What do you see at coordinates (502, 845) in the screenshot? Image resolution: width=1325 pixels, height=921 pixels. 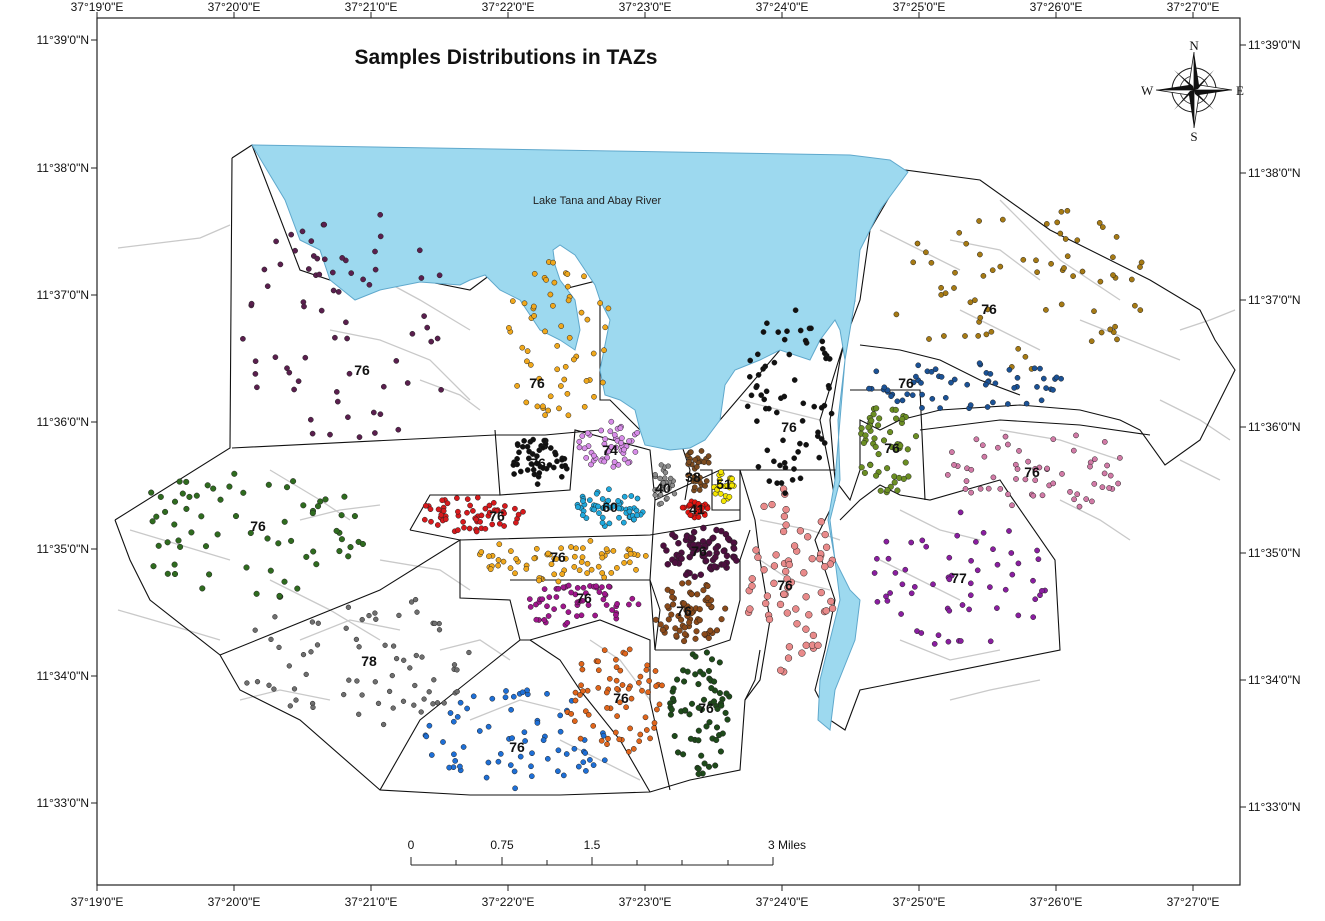 I see `scale-label-075: 0.75` at bounding box center [502, 845].